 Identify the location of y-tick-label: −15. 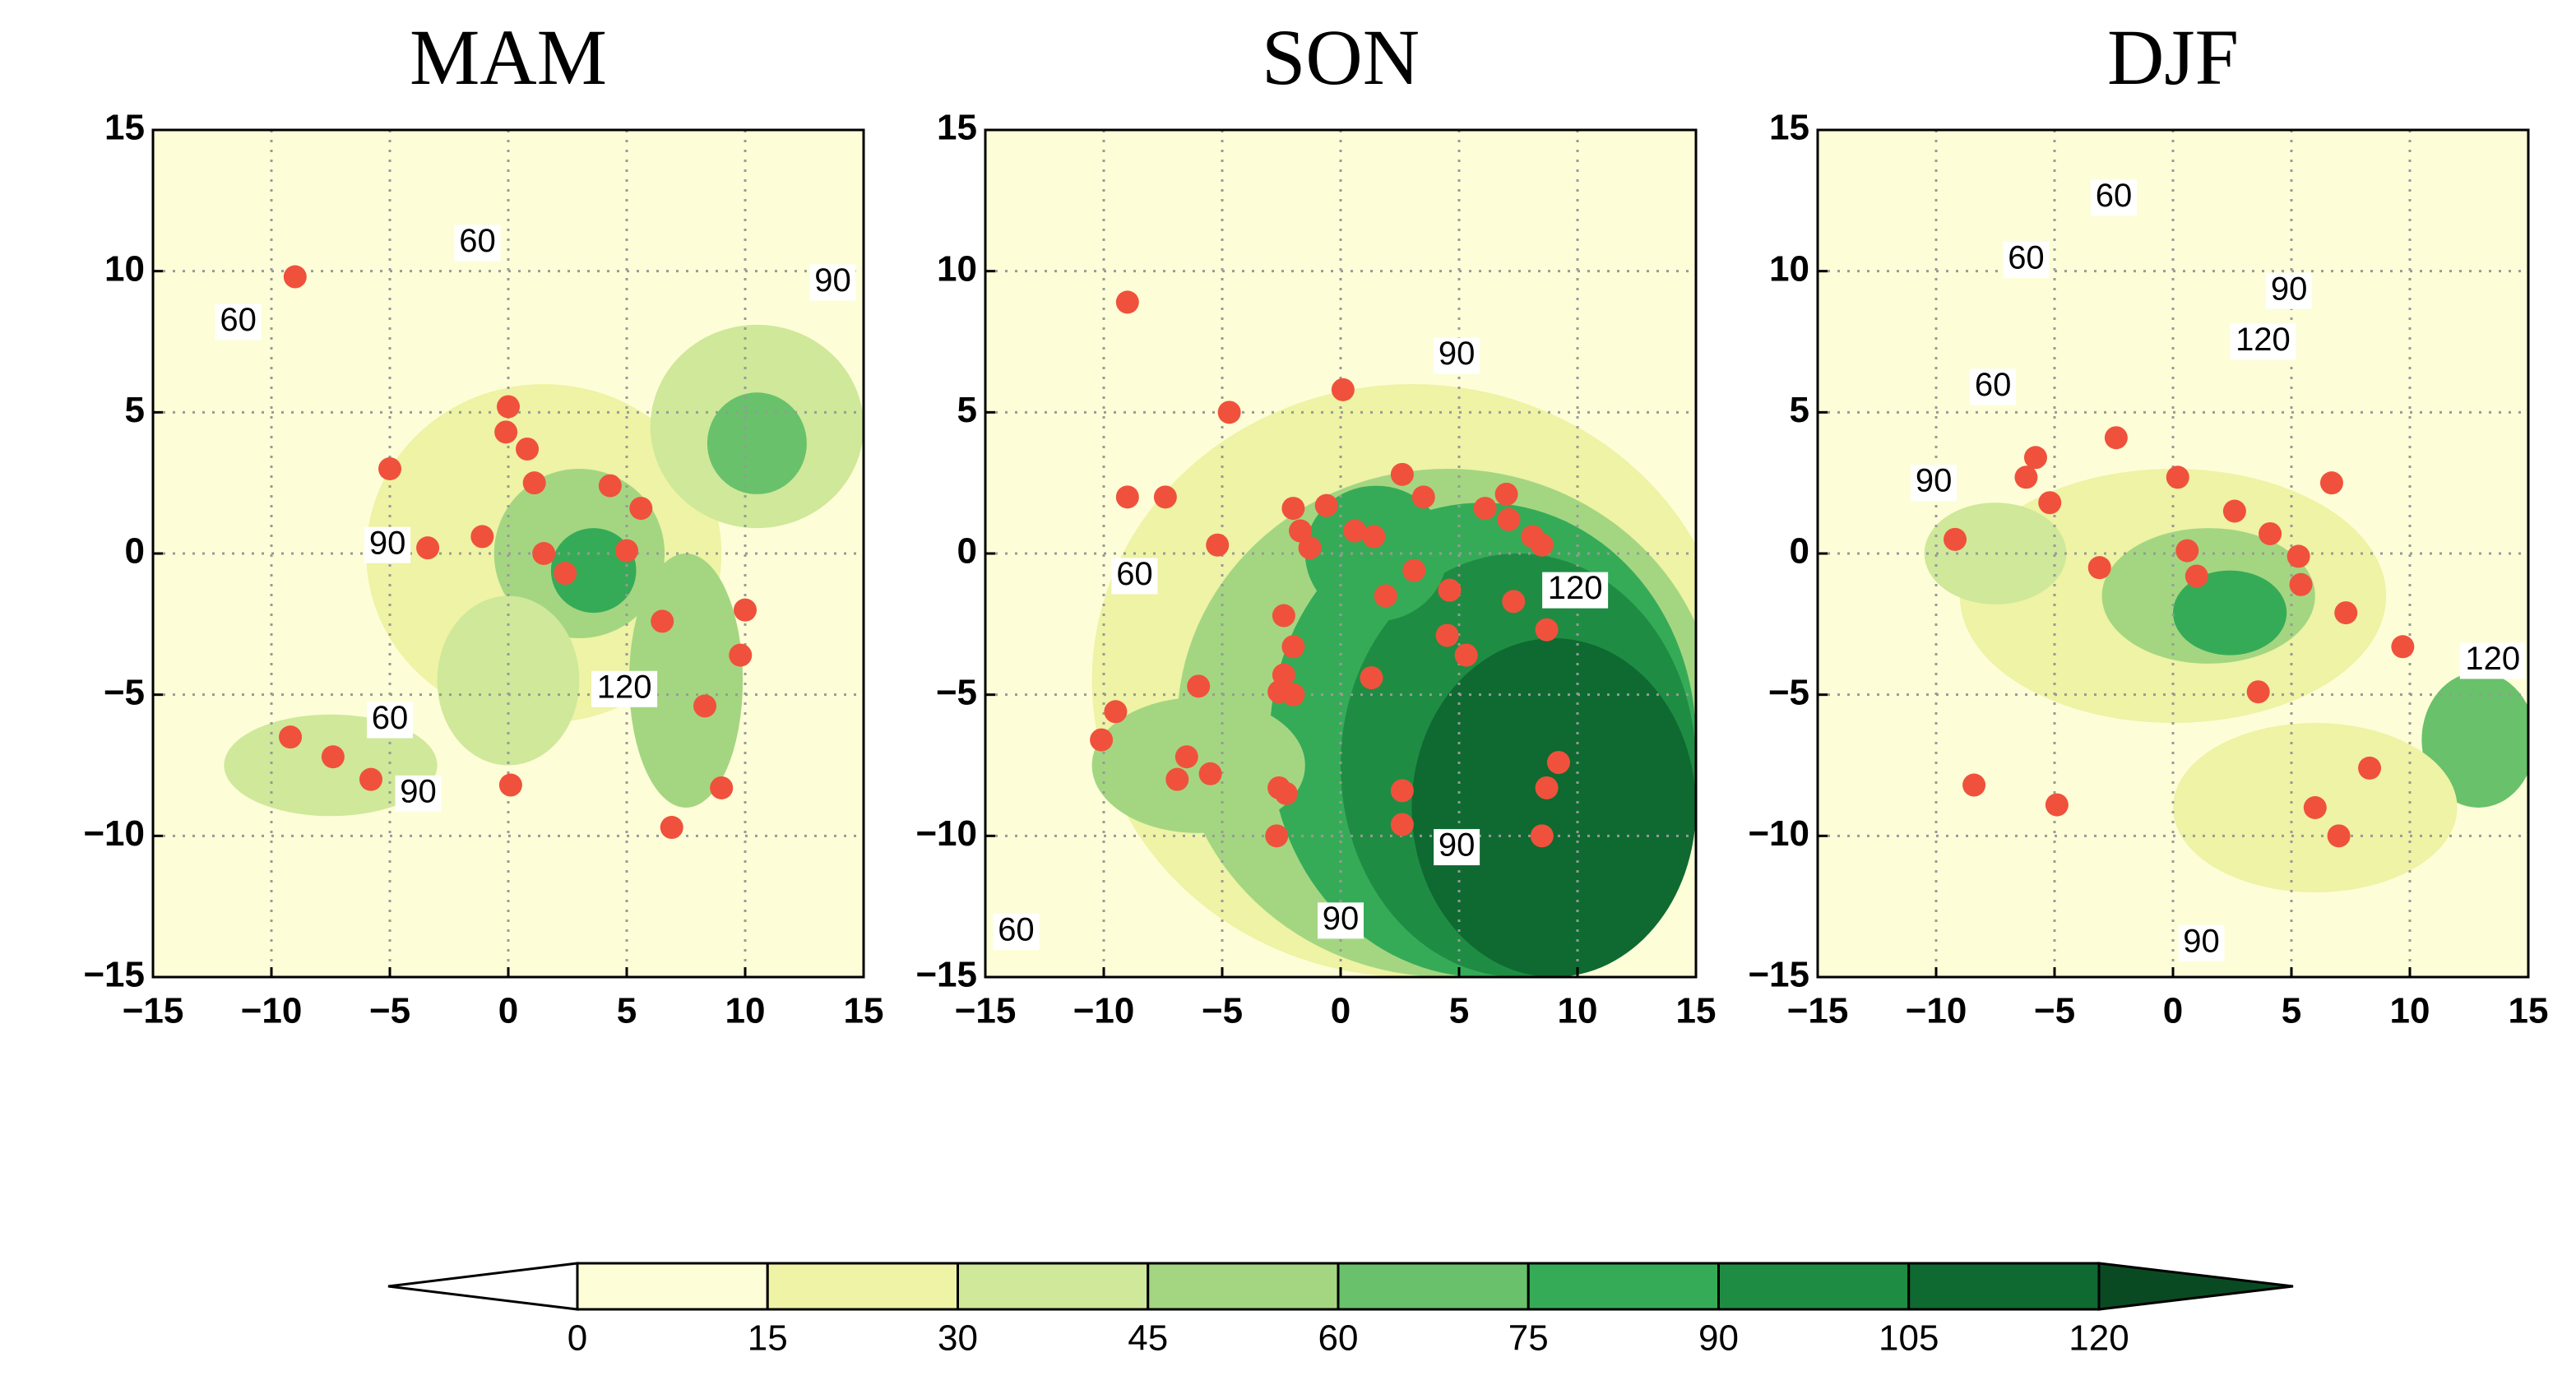
(114, 975).